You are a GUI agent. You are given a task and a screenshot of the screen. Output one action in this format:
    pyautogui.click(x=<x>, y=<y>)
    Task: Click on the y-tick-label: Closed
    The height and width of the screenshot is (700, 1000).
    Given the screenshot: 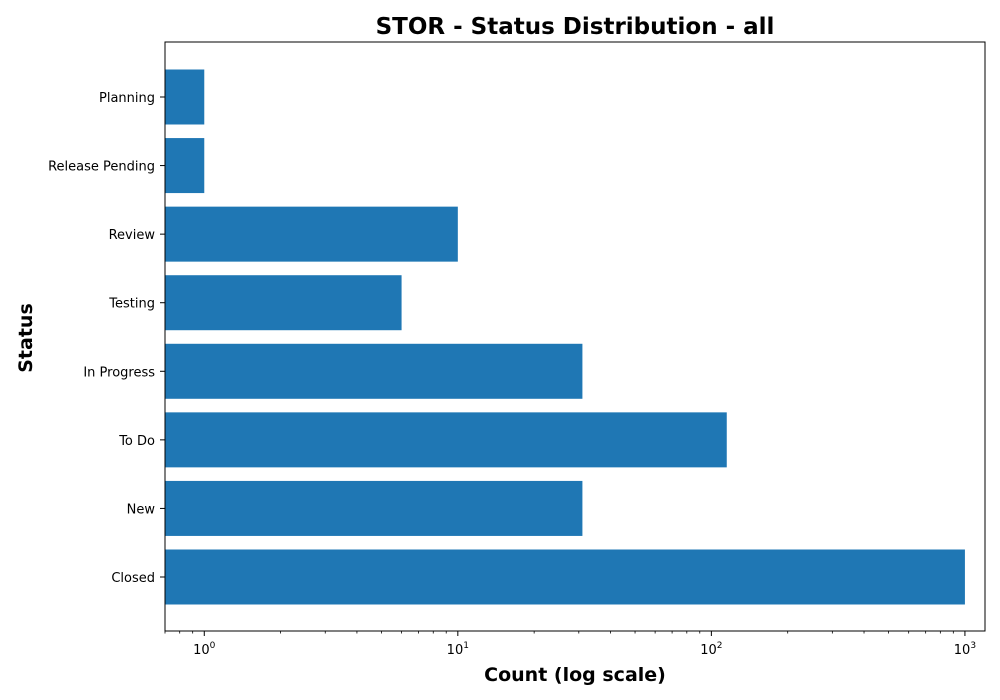 What is the action you would take?
    pyautogui.click(x=133, y=578)
    